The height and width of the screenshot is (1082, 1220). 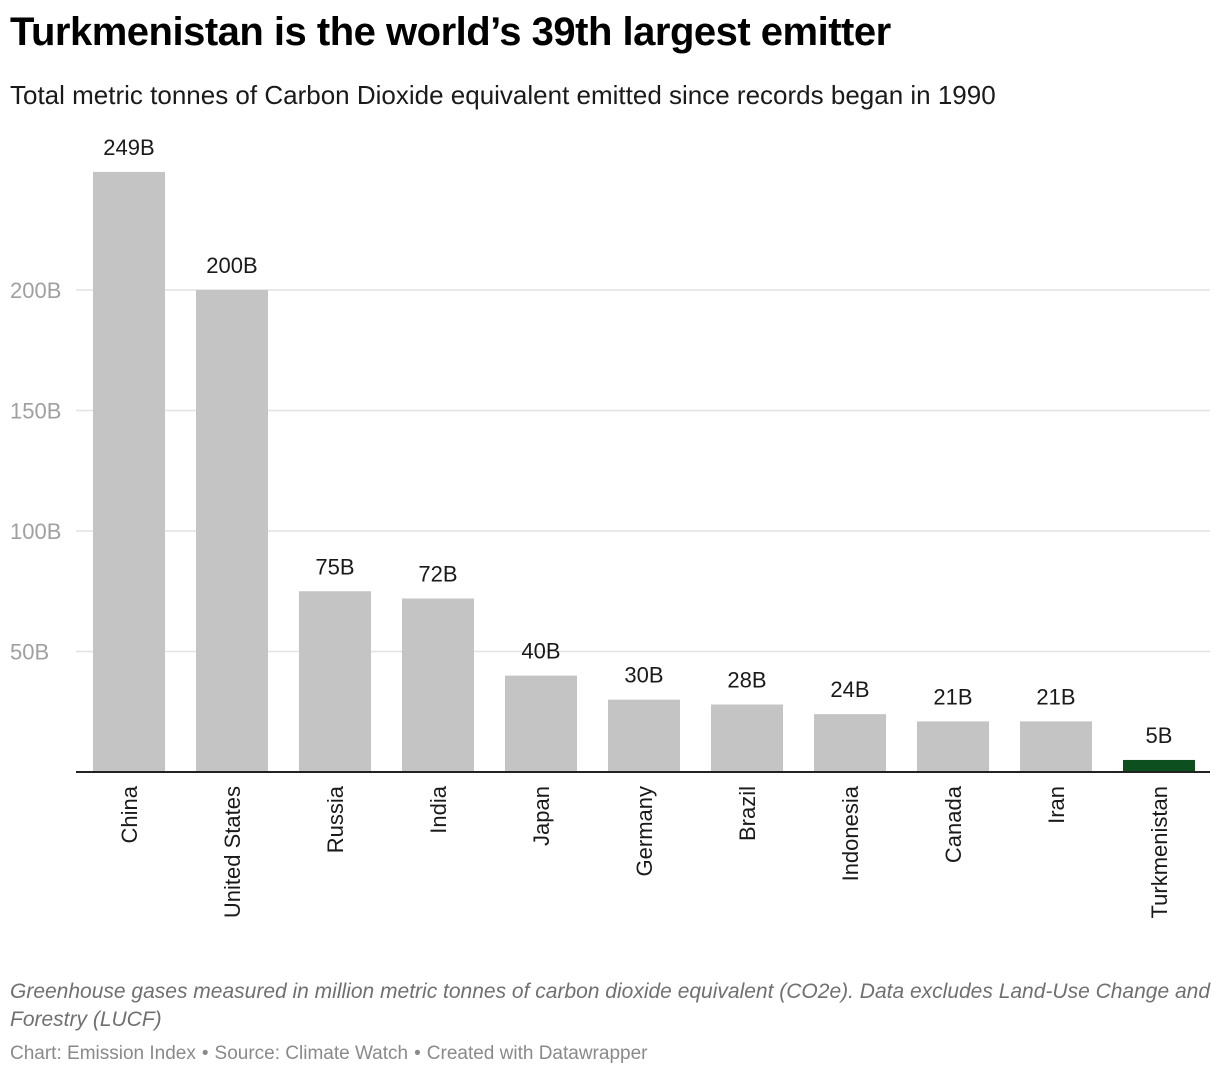 What do you see at coordinates (334, 566) in the screenshot?
I see `data-label: 75B` at bounding box center [334, 566].